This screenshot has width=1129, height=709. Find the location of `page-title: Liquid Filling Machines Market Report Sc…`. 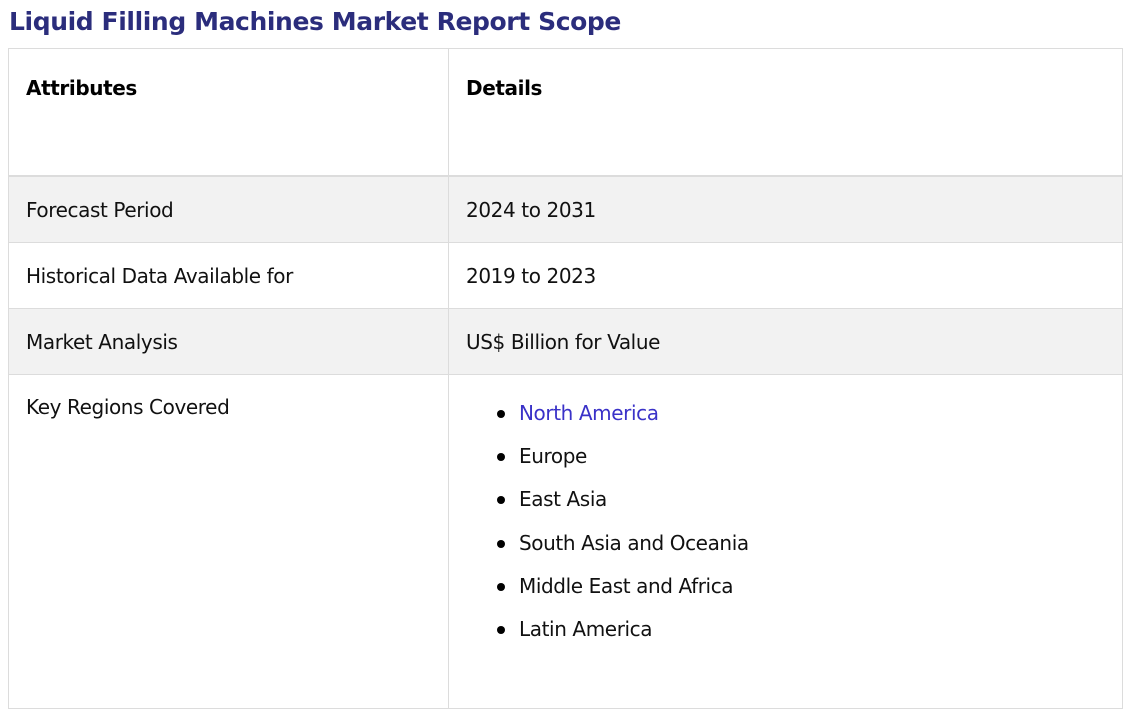

page-title: Liquid Filling Machines Market Report Sc… is located at coordinates (315, 21).